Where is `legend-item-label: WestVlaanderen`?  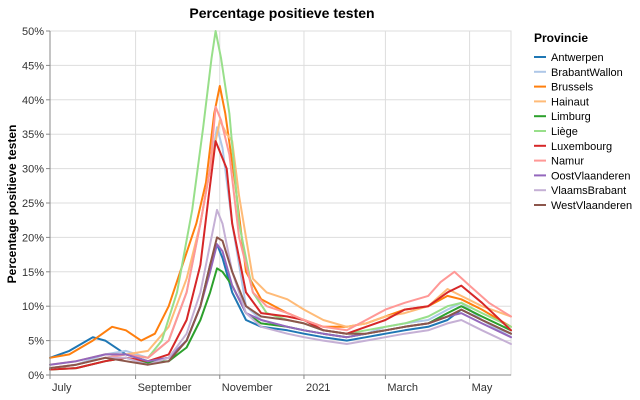 legend-item-label: WestVlaanderen is located at coordinates (591, 206).